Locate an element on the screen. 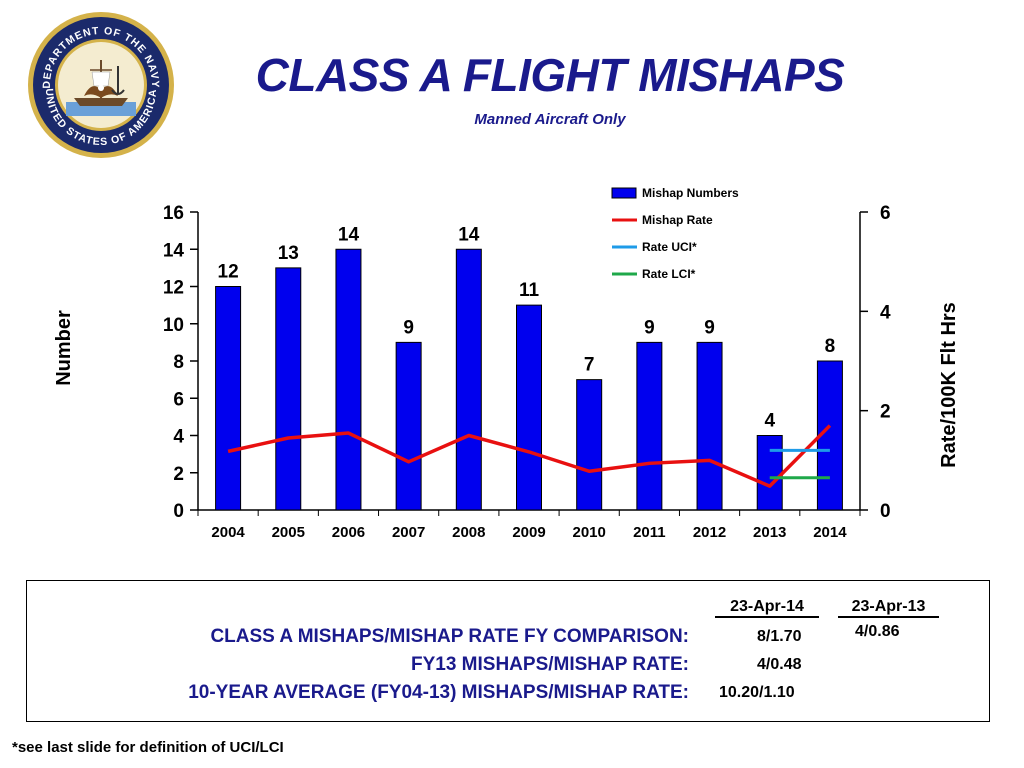 Image resolution: width=1024 pixels, height=768 pixels. x-tick-label: 2006 is located at coordinates (348, 532).